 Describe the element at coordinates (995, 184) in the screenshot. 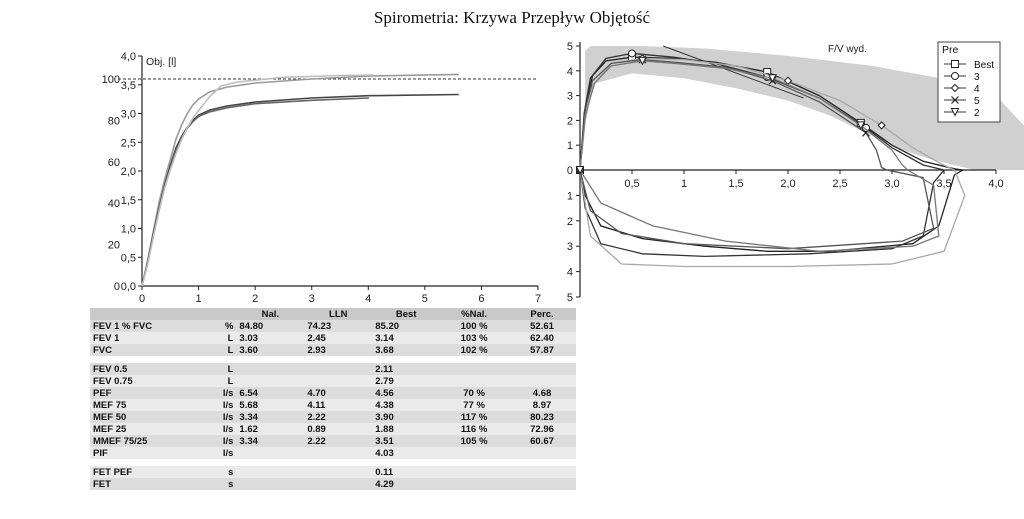

I see `x-tick-label: 4,0` at that location.